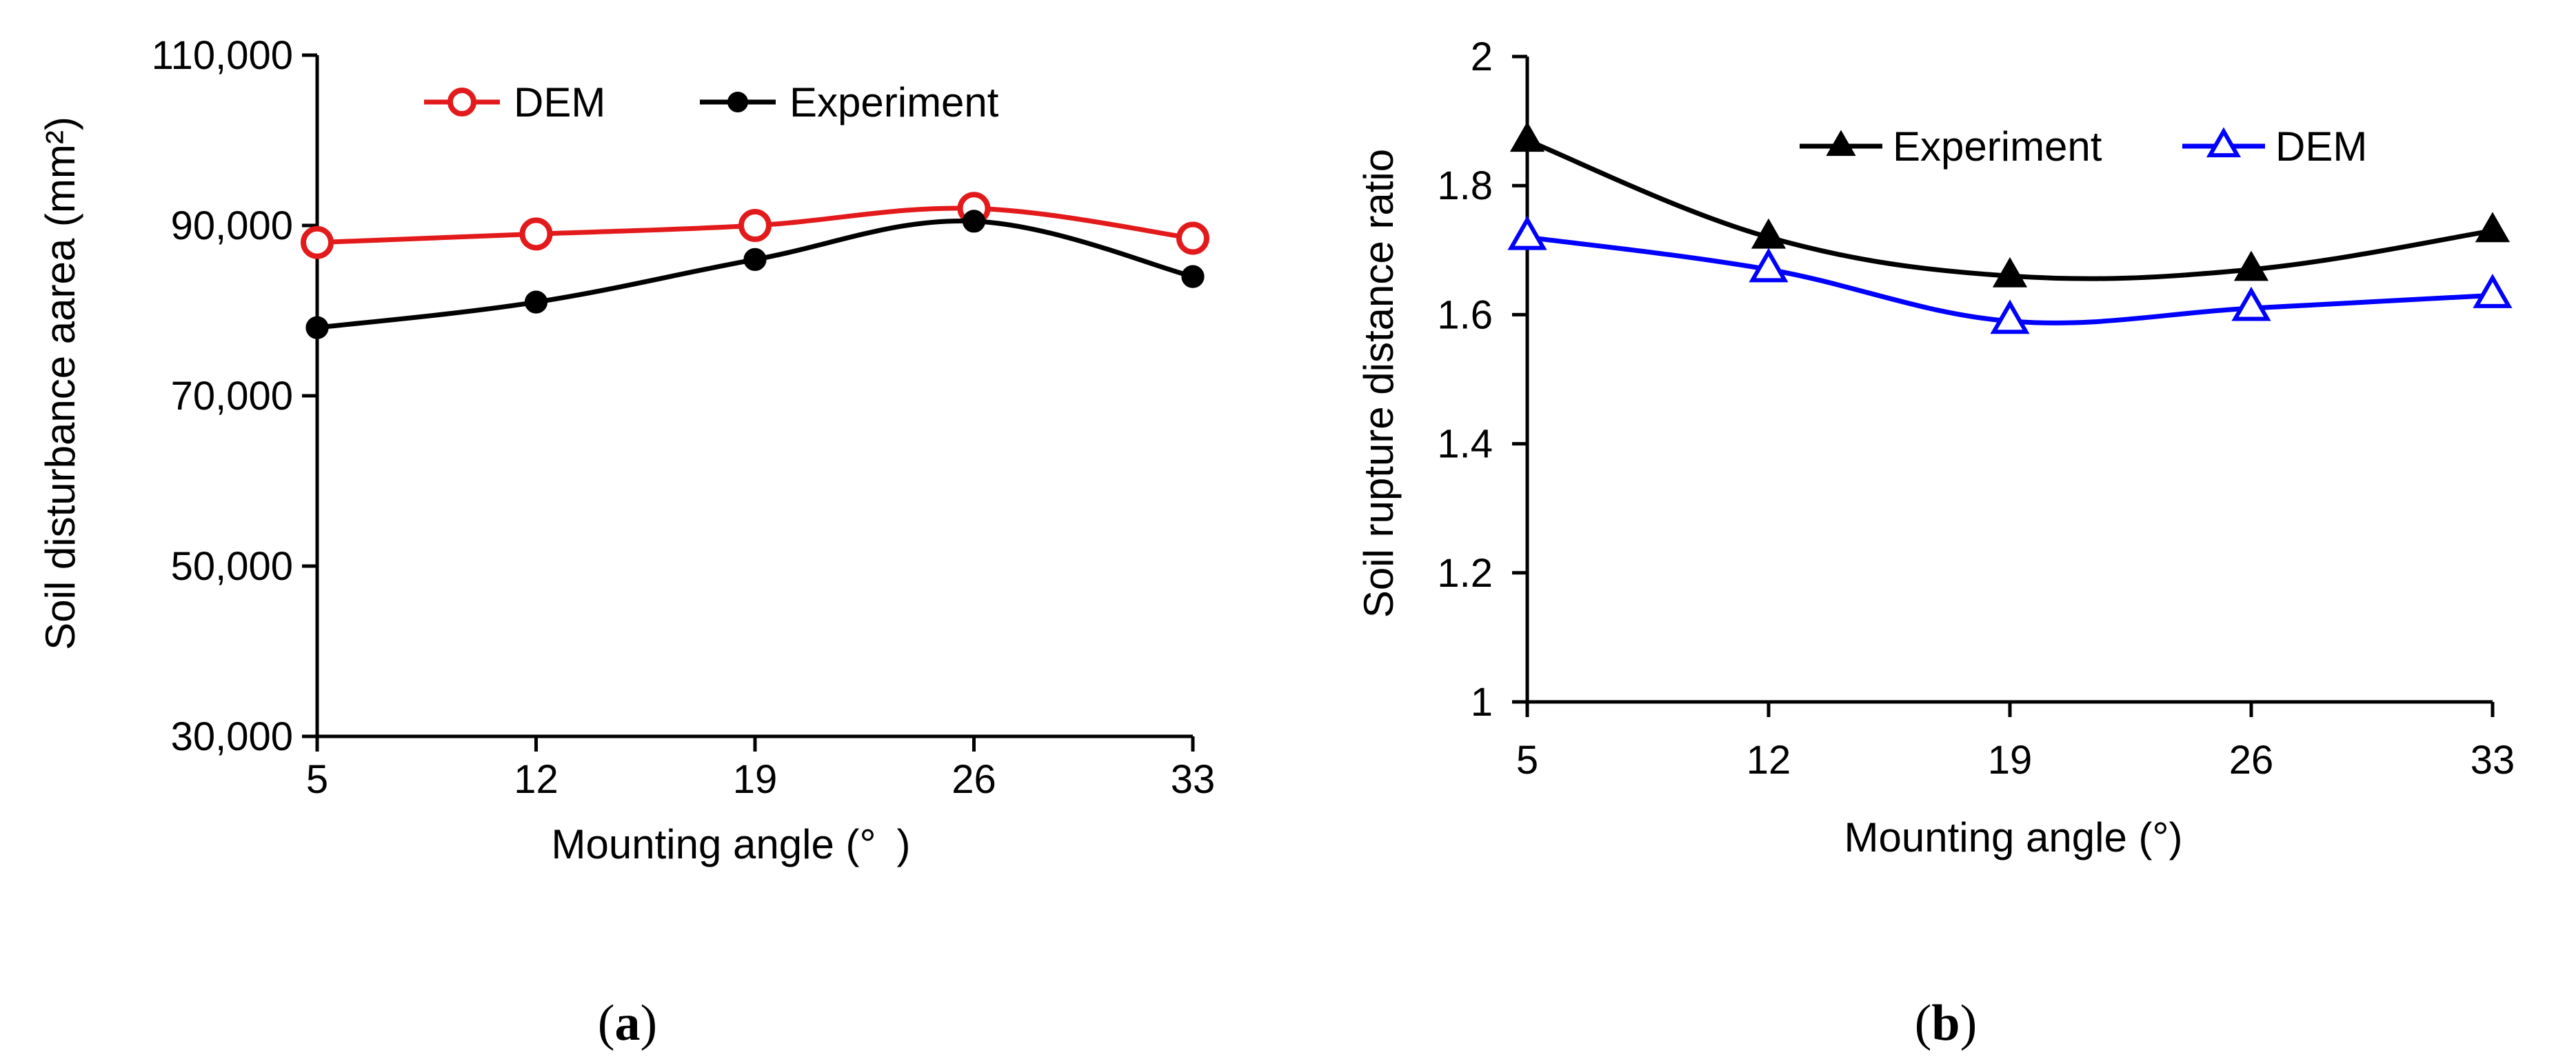 Image resolution: width=2576 pixels, height=1057 pixels. I want to click on y-tick-label-b: 2, so click(1482, 56).